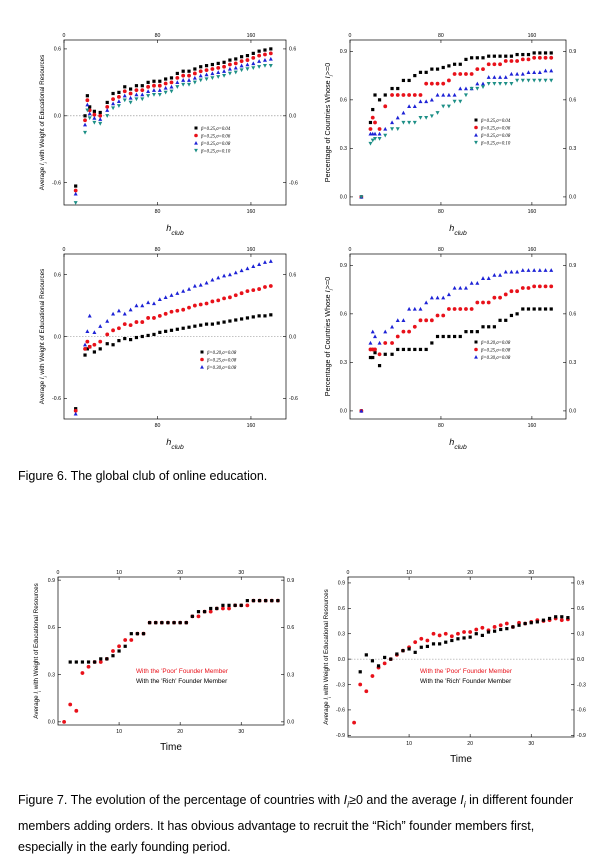  What do you see at coordinates (158, 36) in the screenshot?
I see `x-tick-label-top: 80` at bounding box center [158, 36].